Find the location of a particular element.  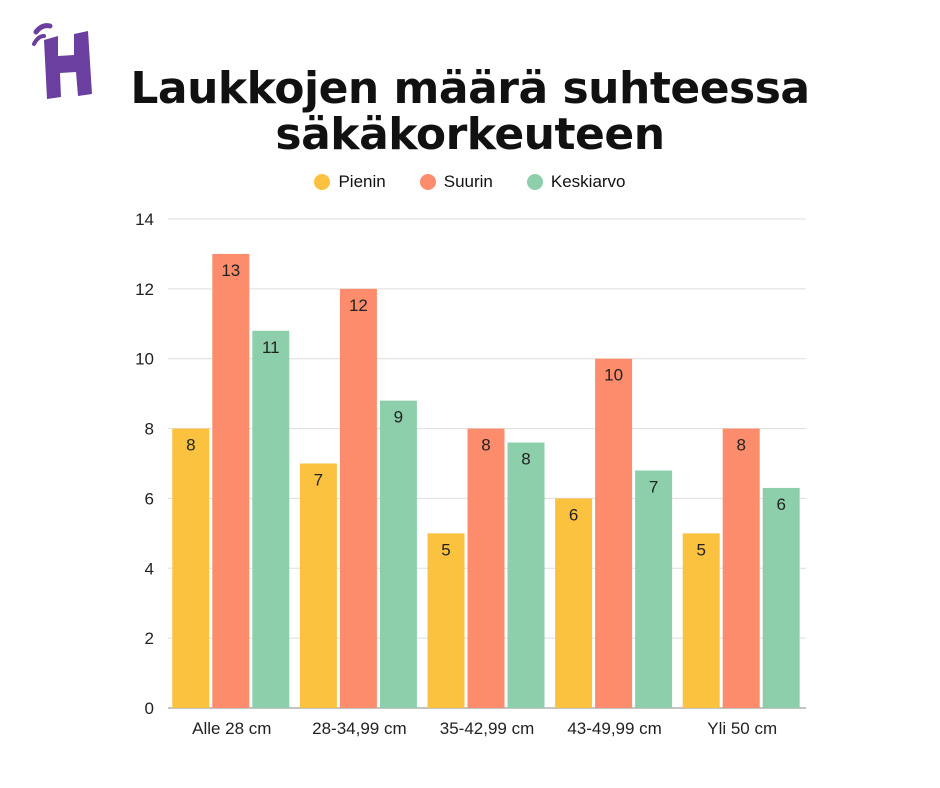

x-tick-label-1: 28-34,99 cm is located at coordinates (359, 728).